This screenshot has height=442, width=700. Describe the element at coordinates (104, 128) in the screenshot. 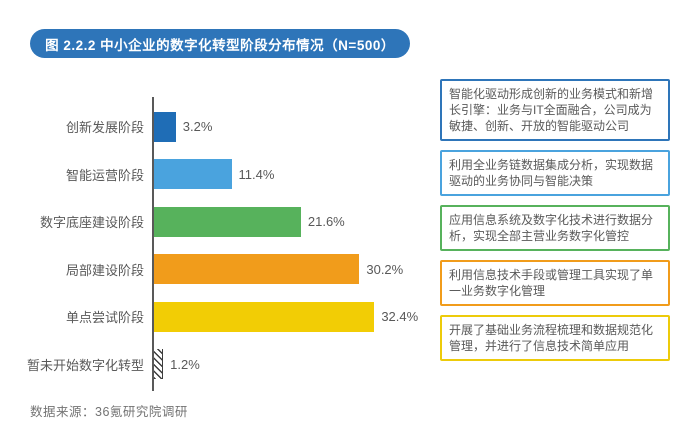

I see `category-label: 创新发展阶段` at that location.